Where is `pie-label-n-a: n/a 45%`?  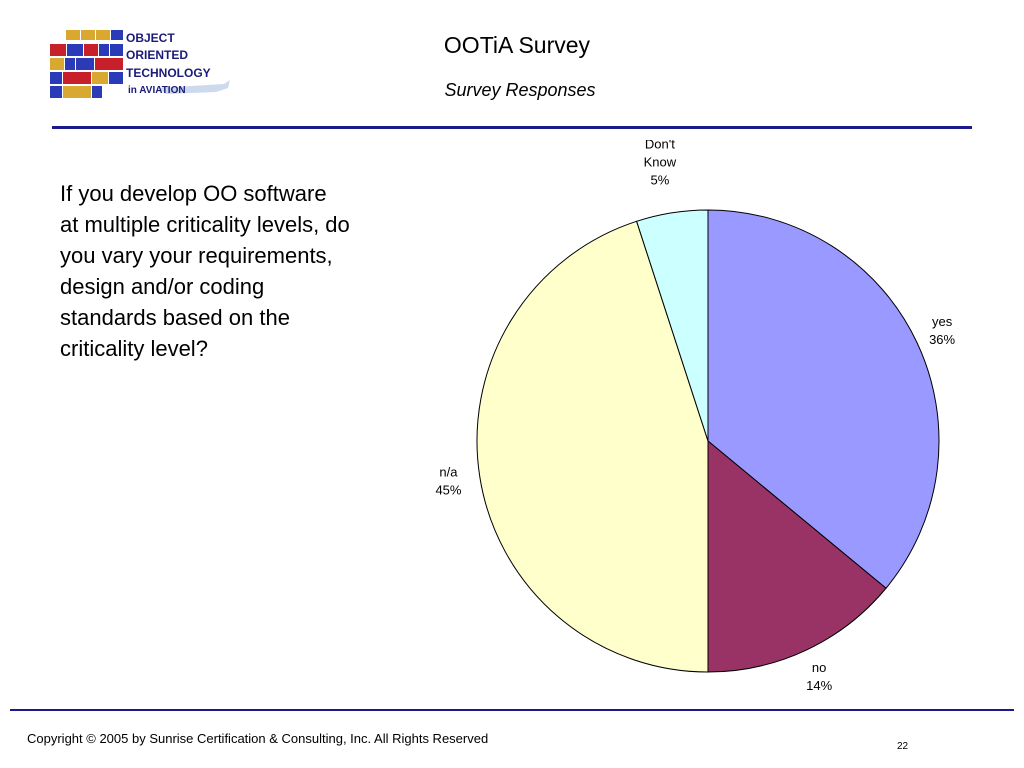 pie-label-n-a: n/a 45% is located at coordinates (448, 480).